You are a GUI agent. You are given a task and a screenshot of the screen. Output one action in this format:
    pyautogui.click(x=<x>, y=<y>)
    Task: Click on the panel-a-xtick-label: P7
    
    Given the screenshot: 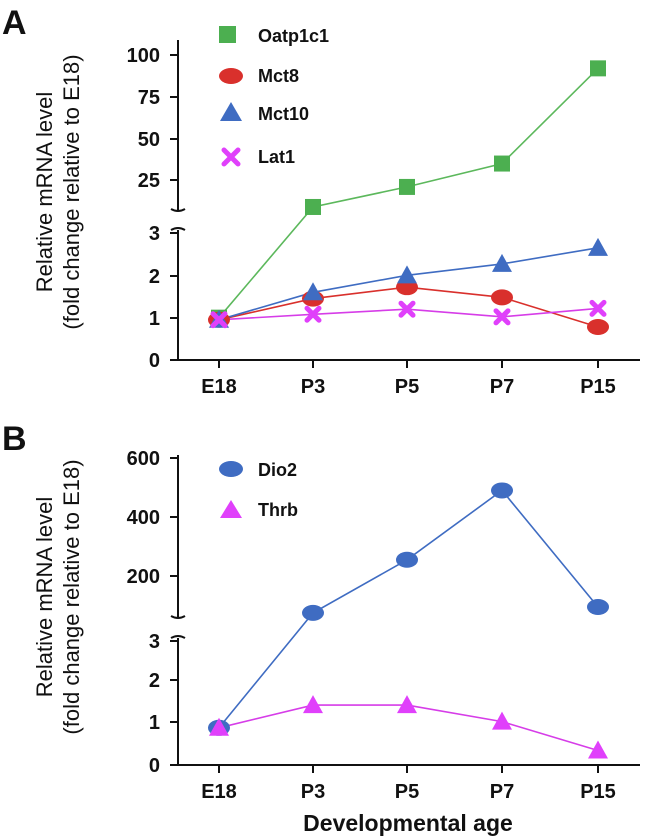 What is the action you would take?
    pyautogui.click(x=502, y=387)
    